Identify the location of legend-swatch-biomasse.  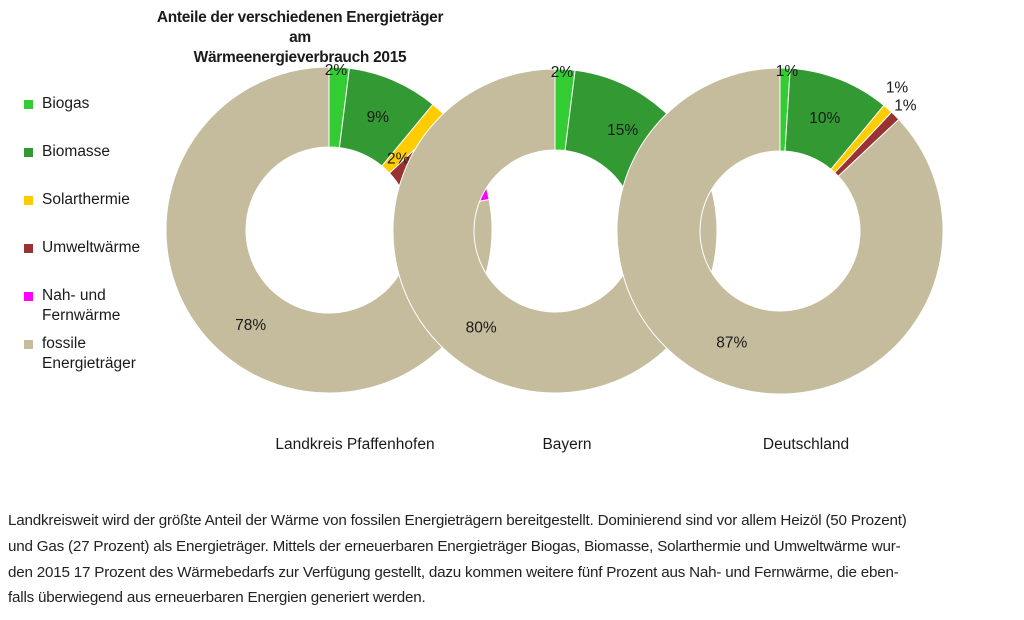
(28, 152).